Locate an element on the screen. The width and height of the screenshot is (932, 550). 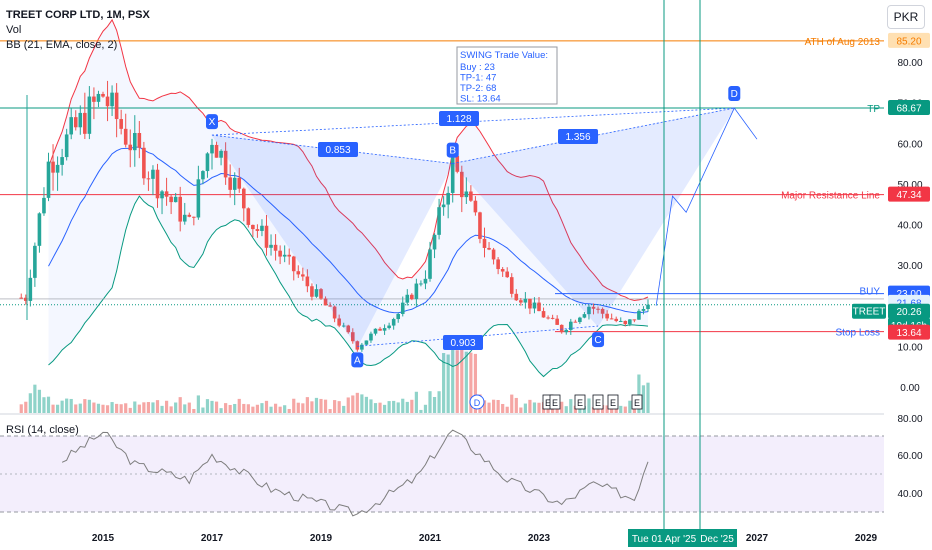
ath-price-badge-badge is located at coordinates (909, 40).